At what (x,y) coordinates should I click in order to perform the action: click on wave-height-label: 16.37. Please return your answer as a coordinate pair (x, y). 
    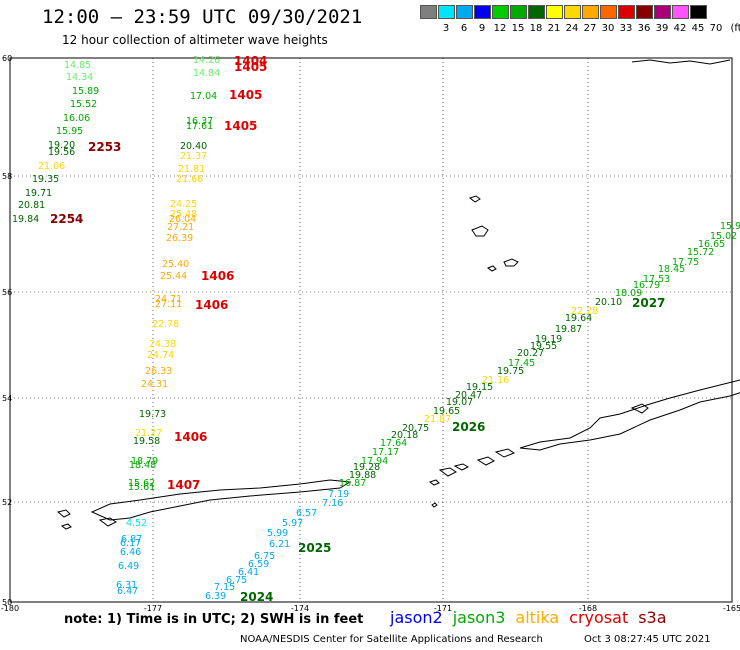
    Looking at the image, I should click on (199, 121).